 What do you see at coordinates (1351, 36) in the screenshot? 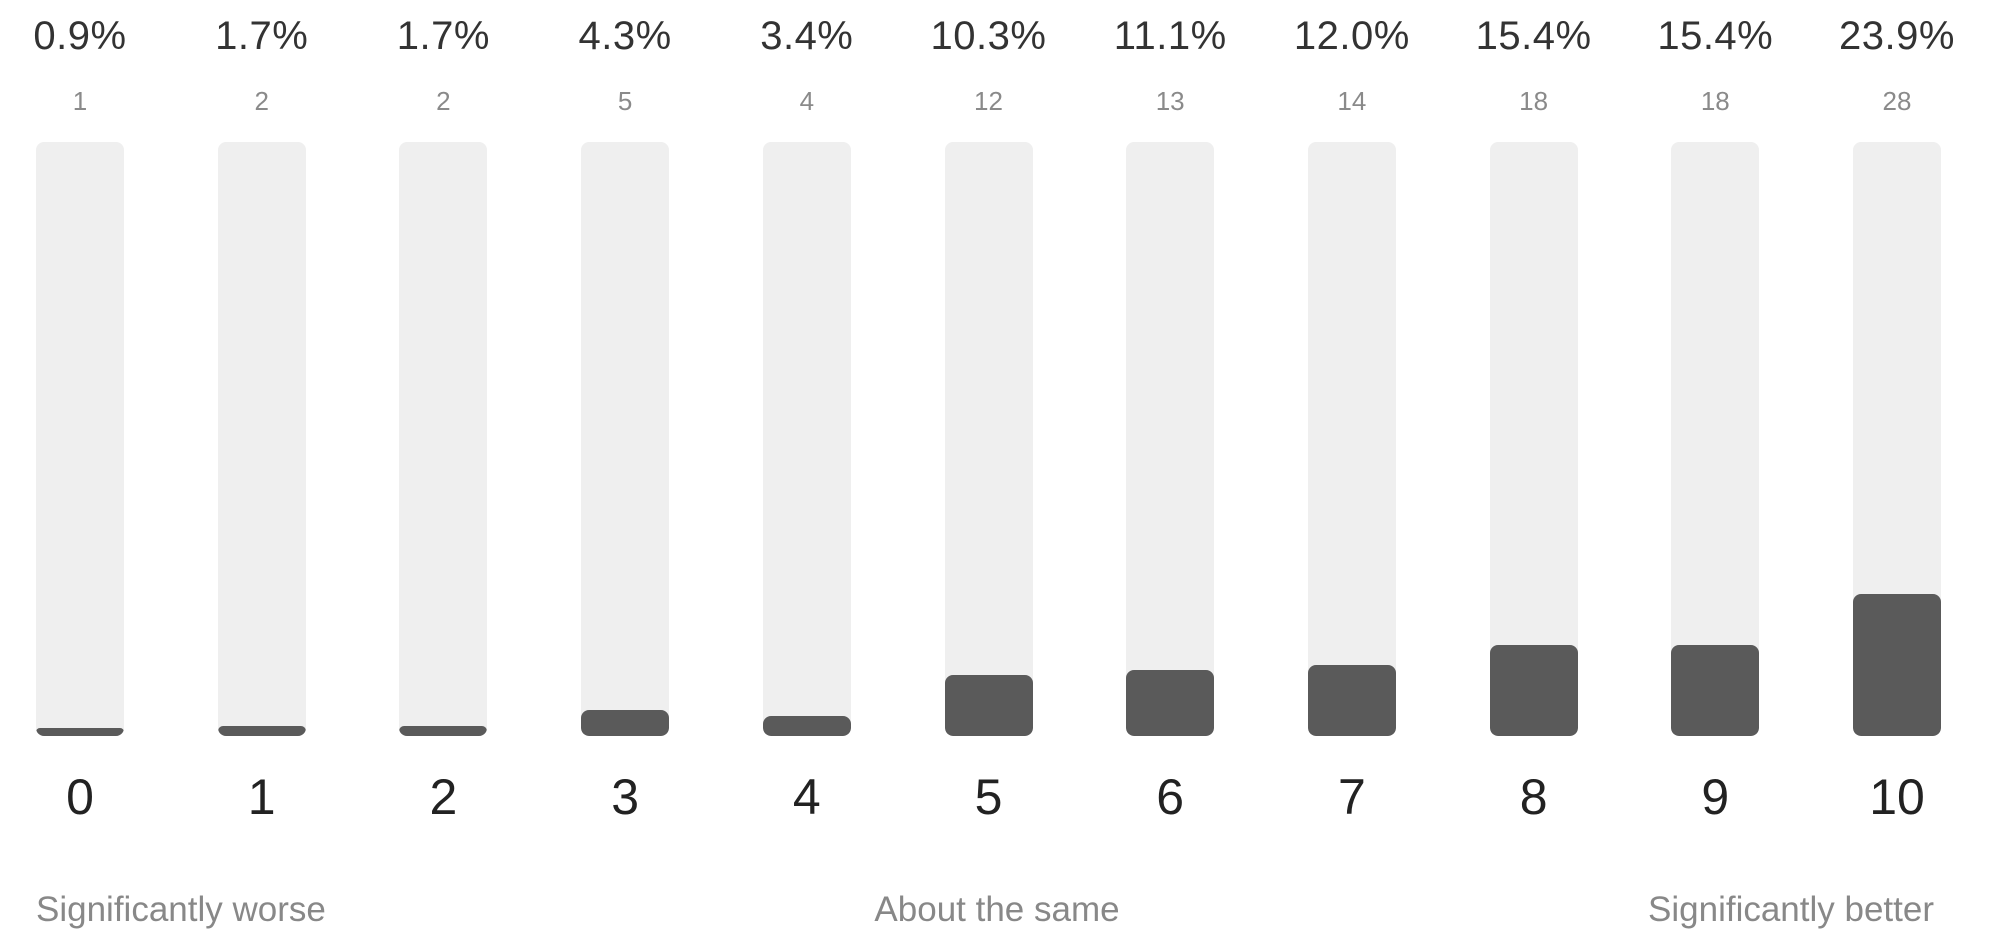
I see `percent-label: 12.0%` at bounding box center [1351, 36].